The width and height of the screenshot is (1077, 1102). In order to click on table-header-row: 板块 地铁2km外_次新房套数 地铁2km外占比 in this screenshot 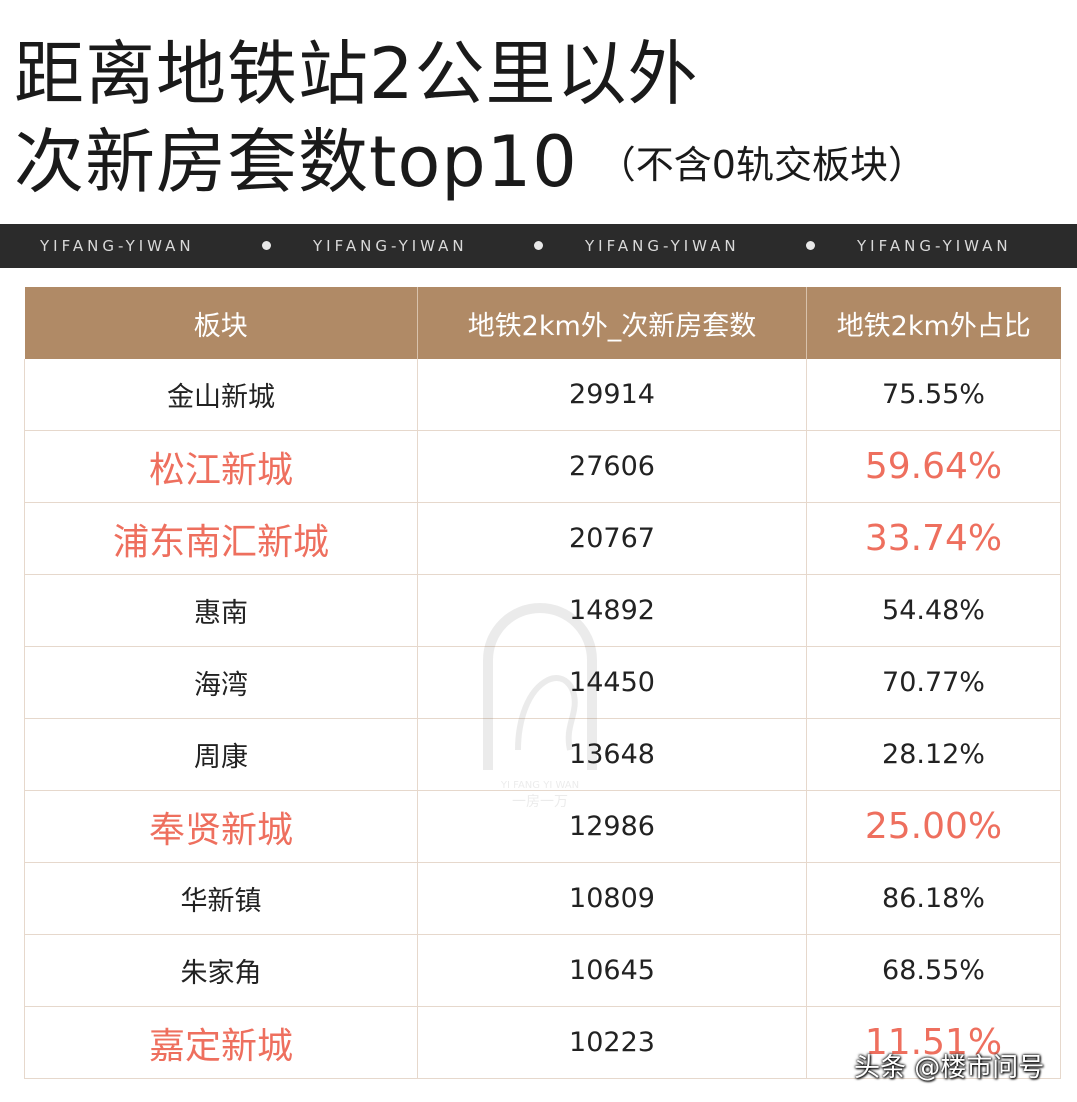, I will do `click(542, 323)`.